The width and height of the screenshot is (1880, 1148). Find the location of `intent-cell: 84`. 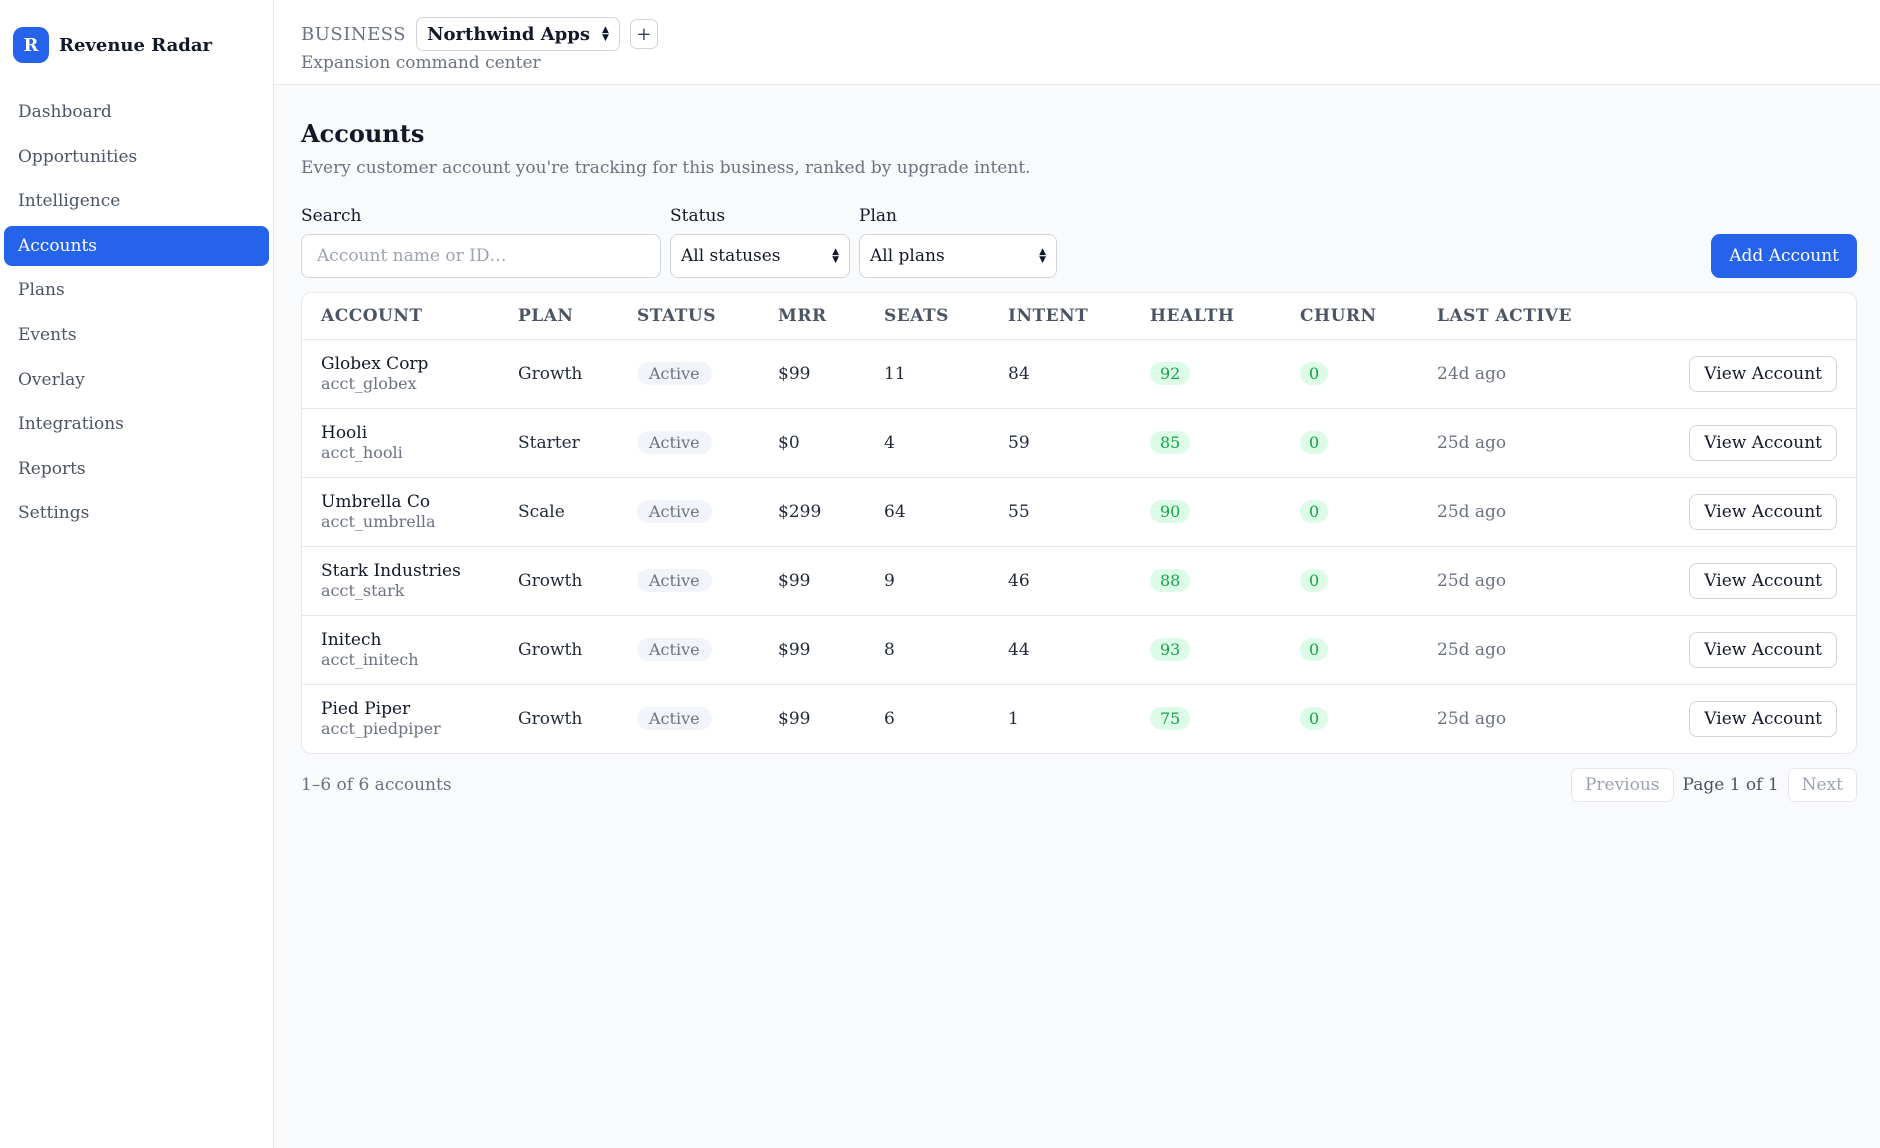

intent-cell: 84 is located at coordinates (1060, 374).